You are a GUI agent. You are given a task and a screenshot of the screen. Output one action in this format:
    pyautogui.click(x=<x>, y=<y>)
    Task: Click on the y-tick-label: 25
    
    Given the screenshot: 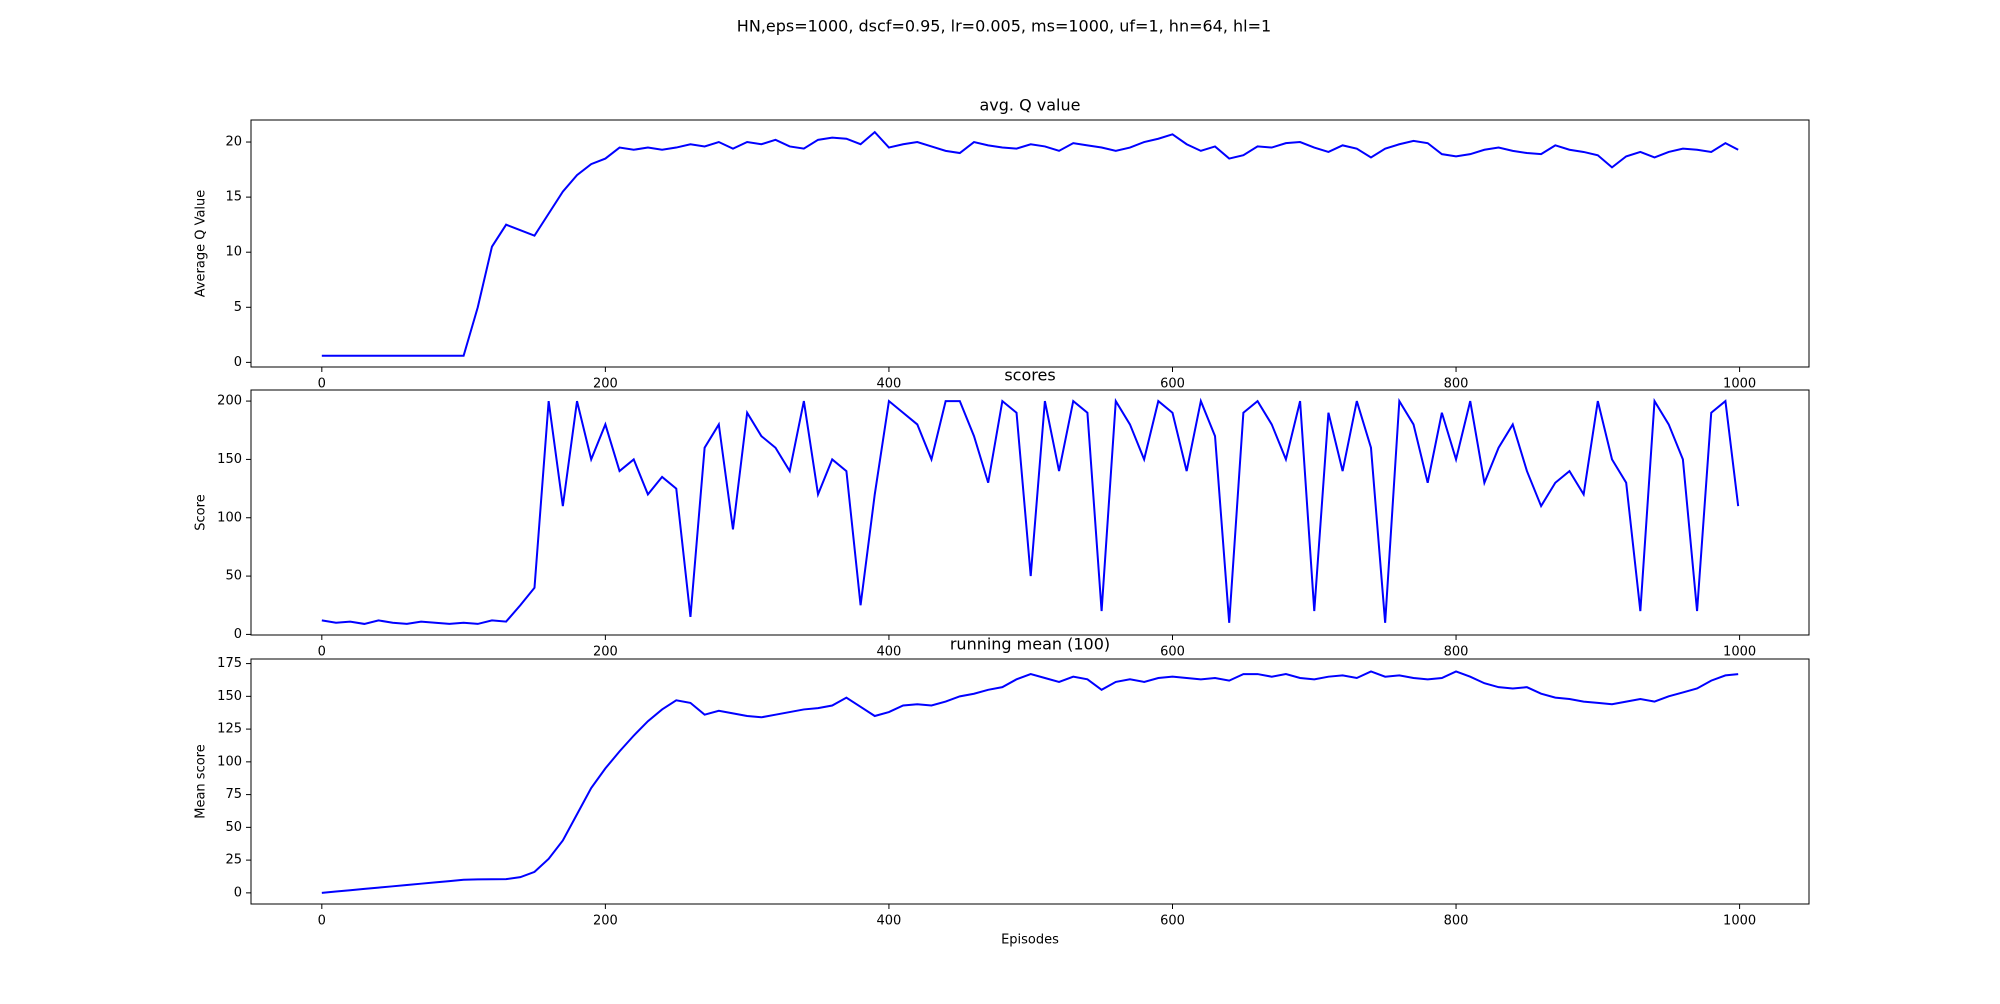 What is the action you would take?
    pyautogui.click(x=233, y=860)
    